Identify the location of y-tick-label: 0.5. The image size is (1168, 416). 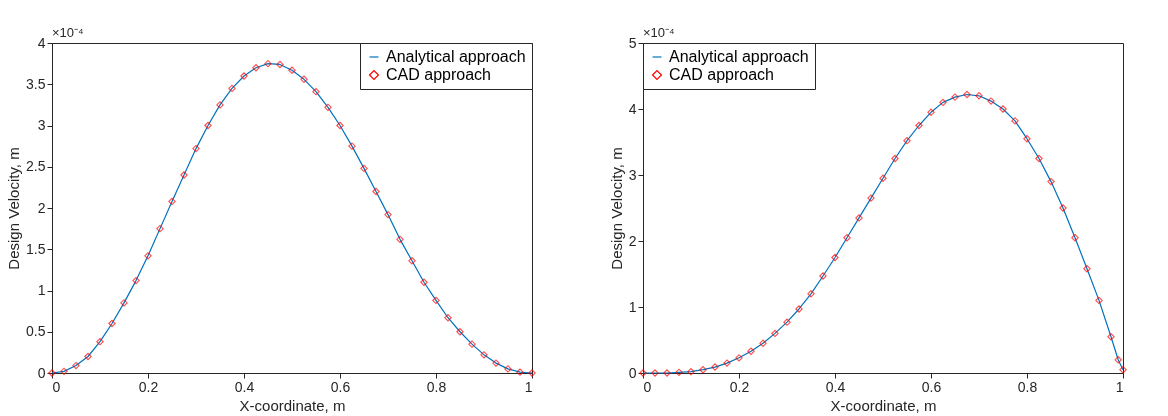
(36, 331).